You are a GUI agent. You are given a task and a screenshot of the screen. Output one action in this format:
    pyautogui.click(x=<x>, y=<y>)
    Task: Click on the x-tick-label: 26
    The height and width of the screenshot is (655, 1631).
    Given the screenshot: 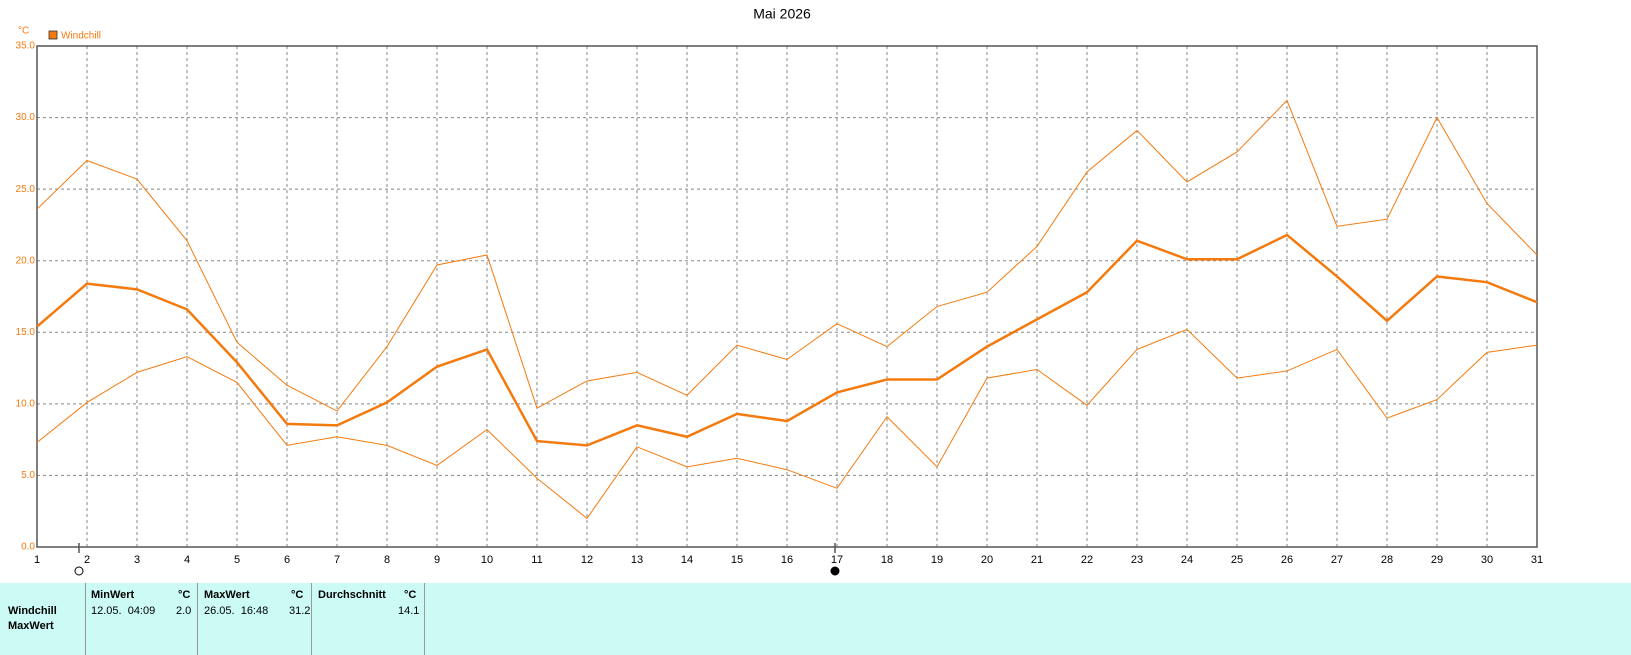 What is the action you would take?
    pyautogui.click(x=1287, y=560)
    